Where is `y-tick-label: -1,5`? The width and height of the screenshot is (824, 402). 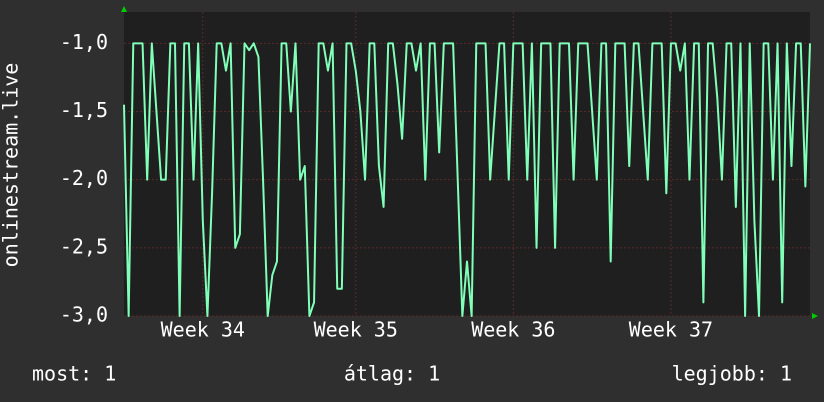 y-tick-label: -1,5 is located at coordinates (84, 110).